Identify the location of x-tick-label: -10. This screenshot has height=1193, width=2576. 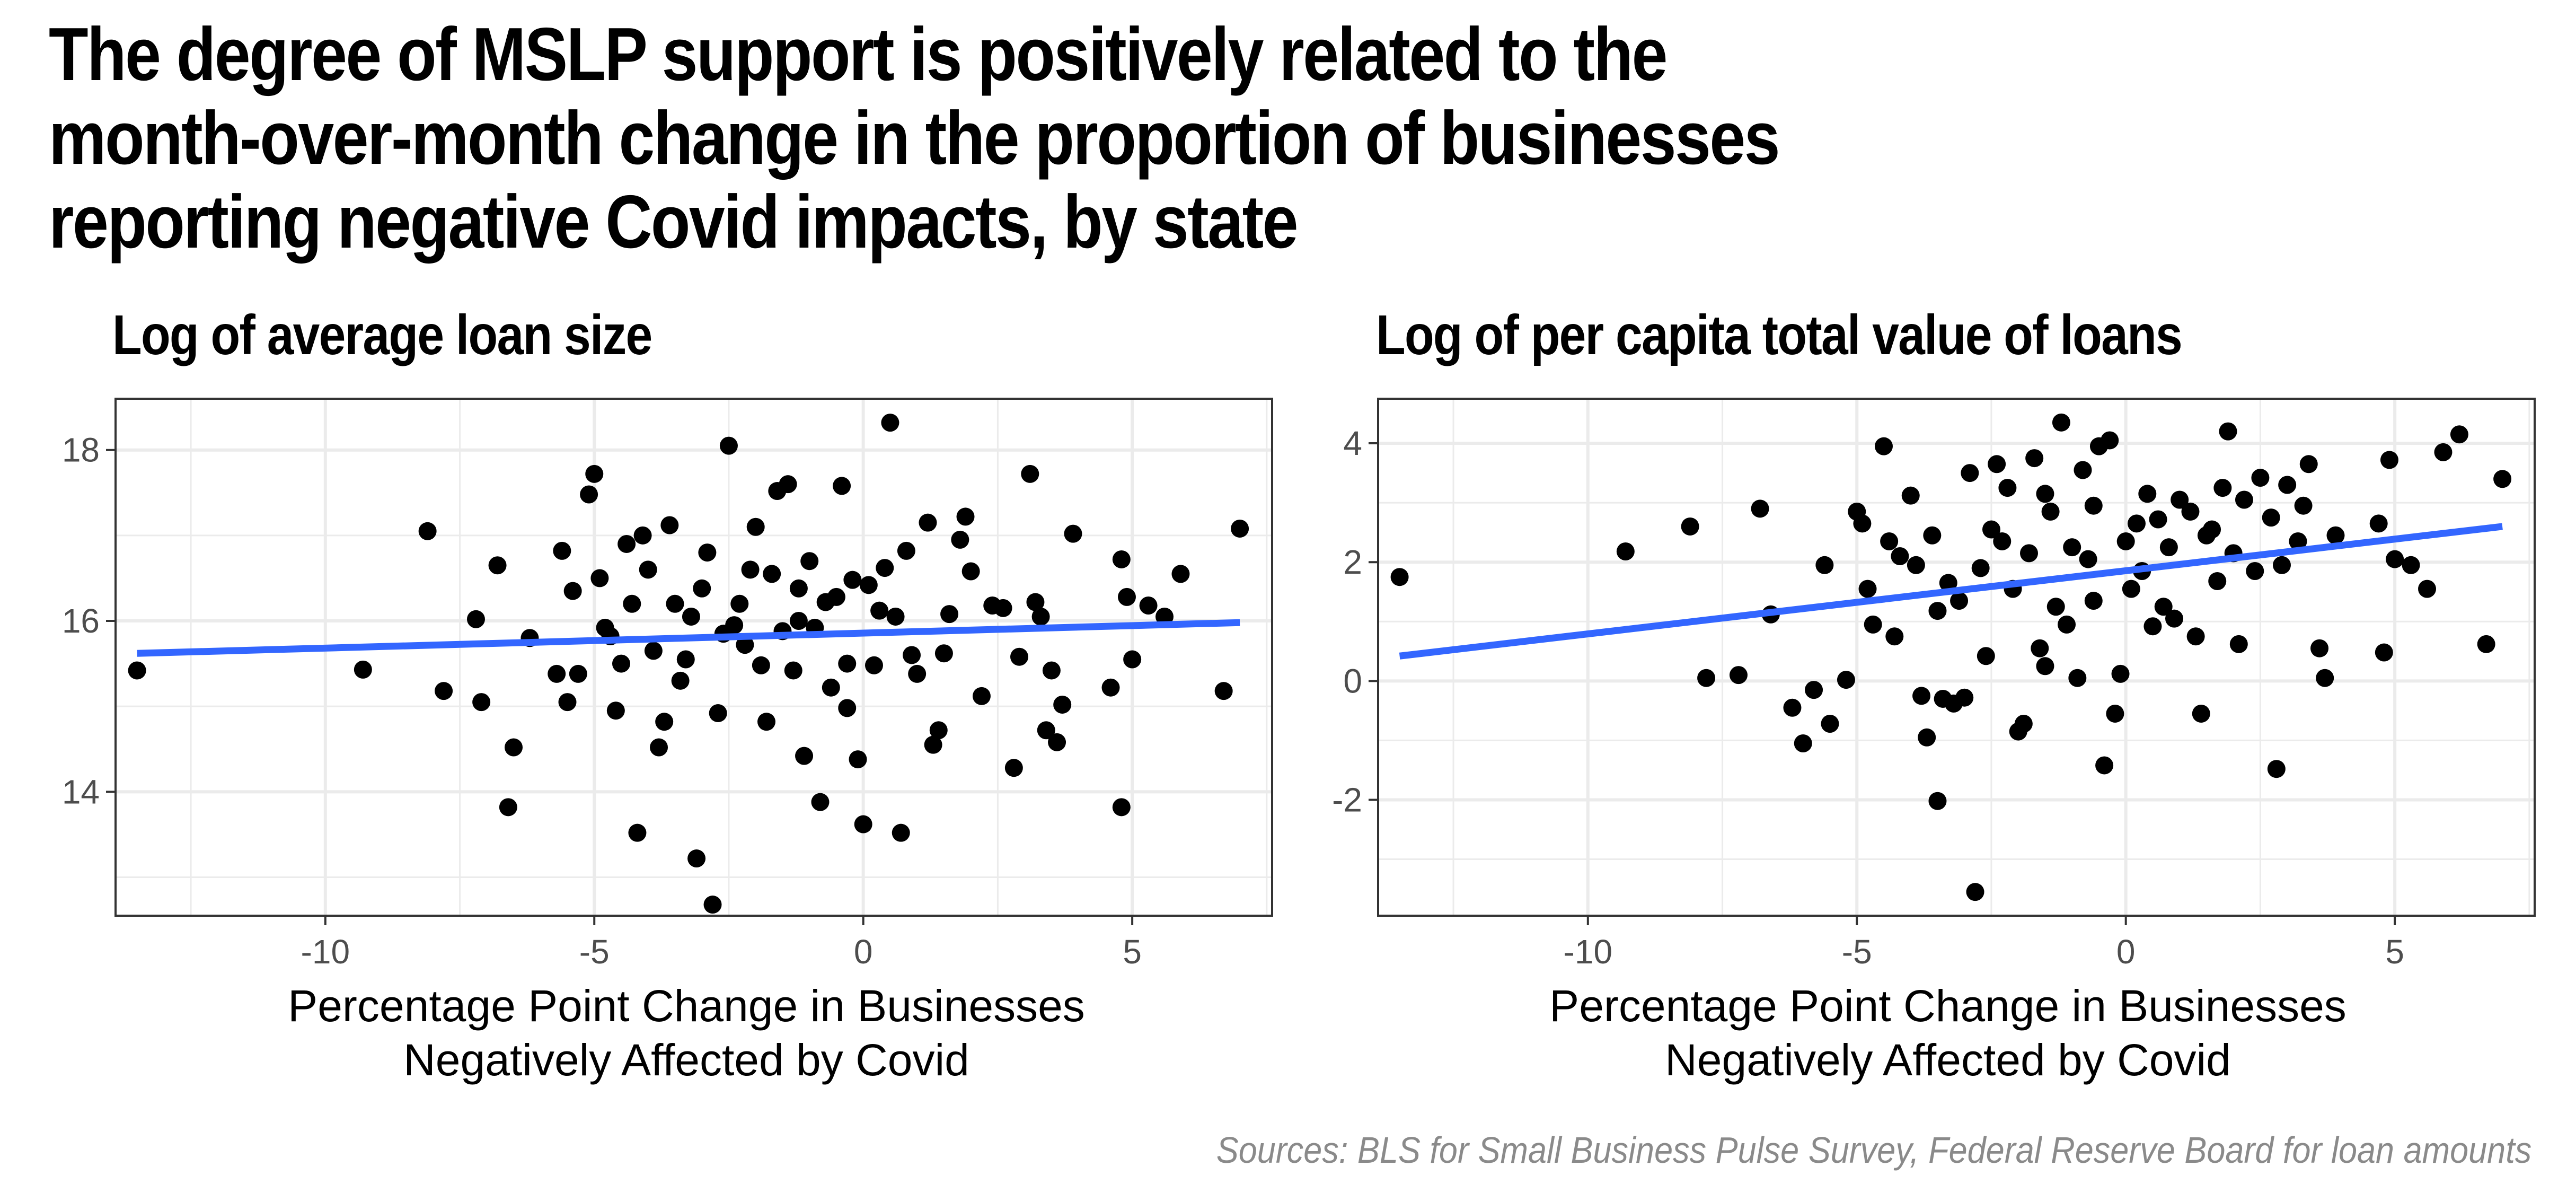
(1588, 952).